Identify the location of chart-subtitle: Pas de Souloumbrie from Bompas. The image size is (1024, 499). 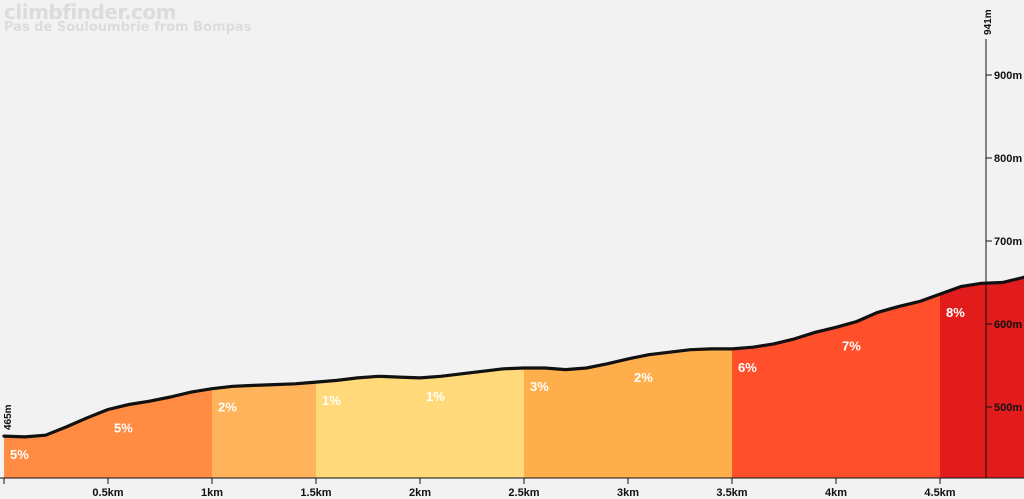
(128, 27).